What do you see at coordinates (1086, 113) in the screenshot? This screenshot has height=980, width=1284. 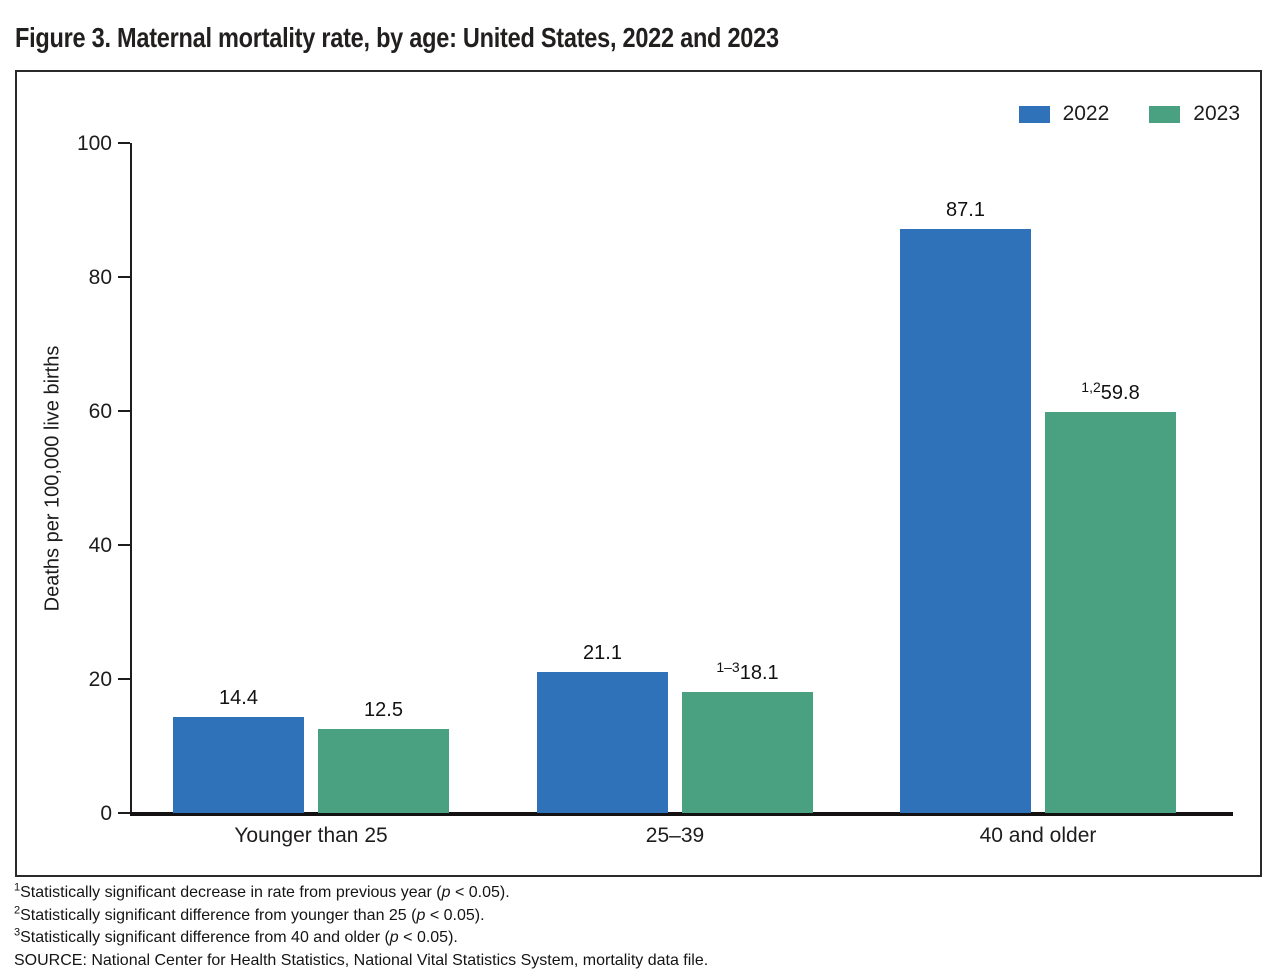 I see `legend-label: 2022` at bounding box center [1086, 113].